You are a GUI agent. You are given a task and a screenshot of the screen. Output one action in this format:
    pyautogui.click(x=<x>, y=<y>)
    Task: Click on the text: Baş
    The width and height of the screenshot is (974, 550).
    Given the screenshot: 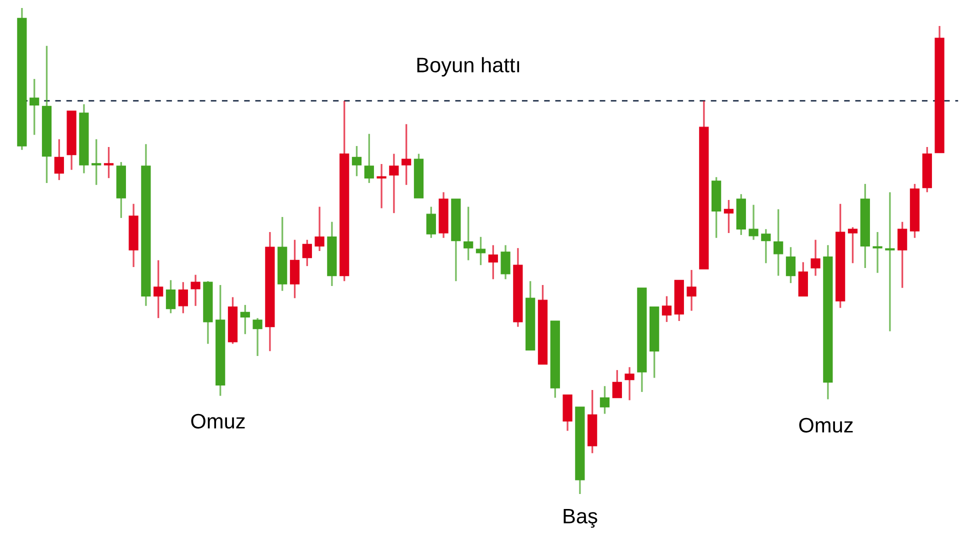 What is the action you would take?
    pyautogui.click(x=581, y=518)
    